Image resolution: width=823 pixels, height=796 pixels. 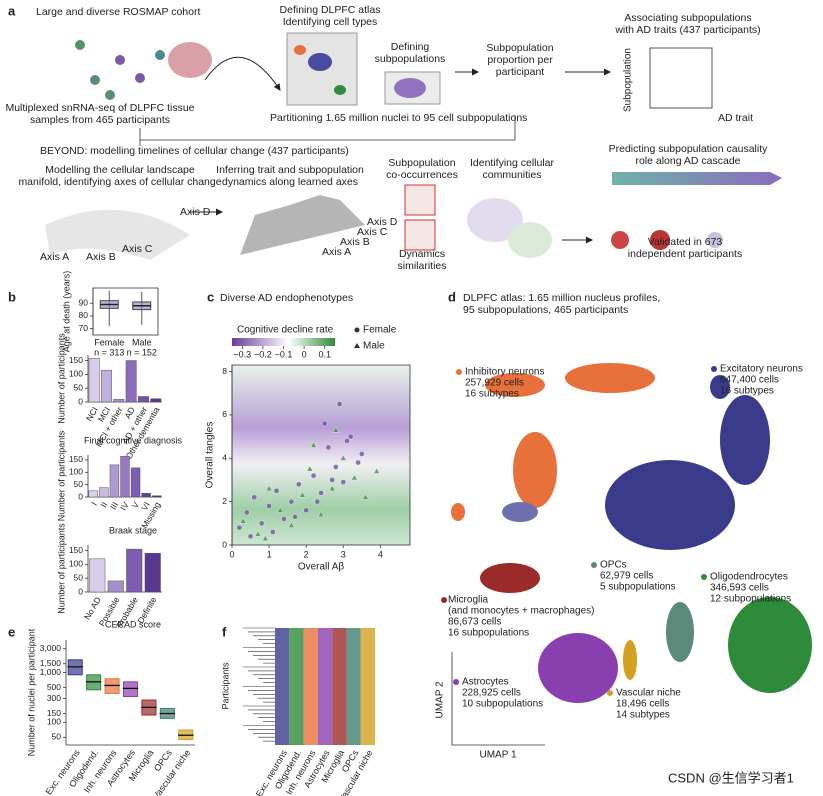 I want to click on label: UMAP 1, so click(x=497, y=755).